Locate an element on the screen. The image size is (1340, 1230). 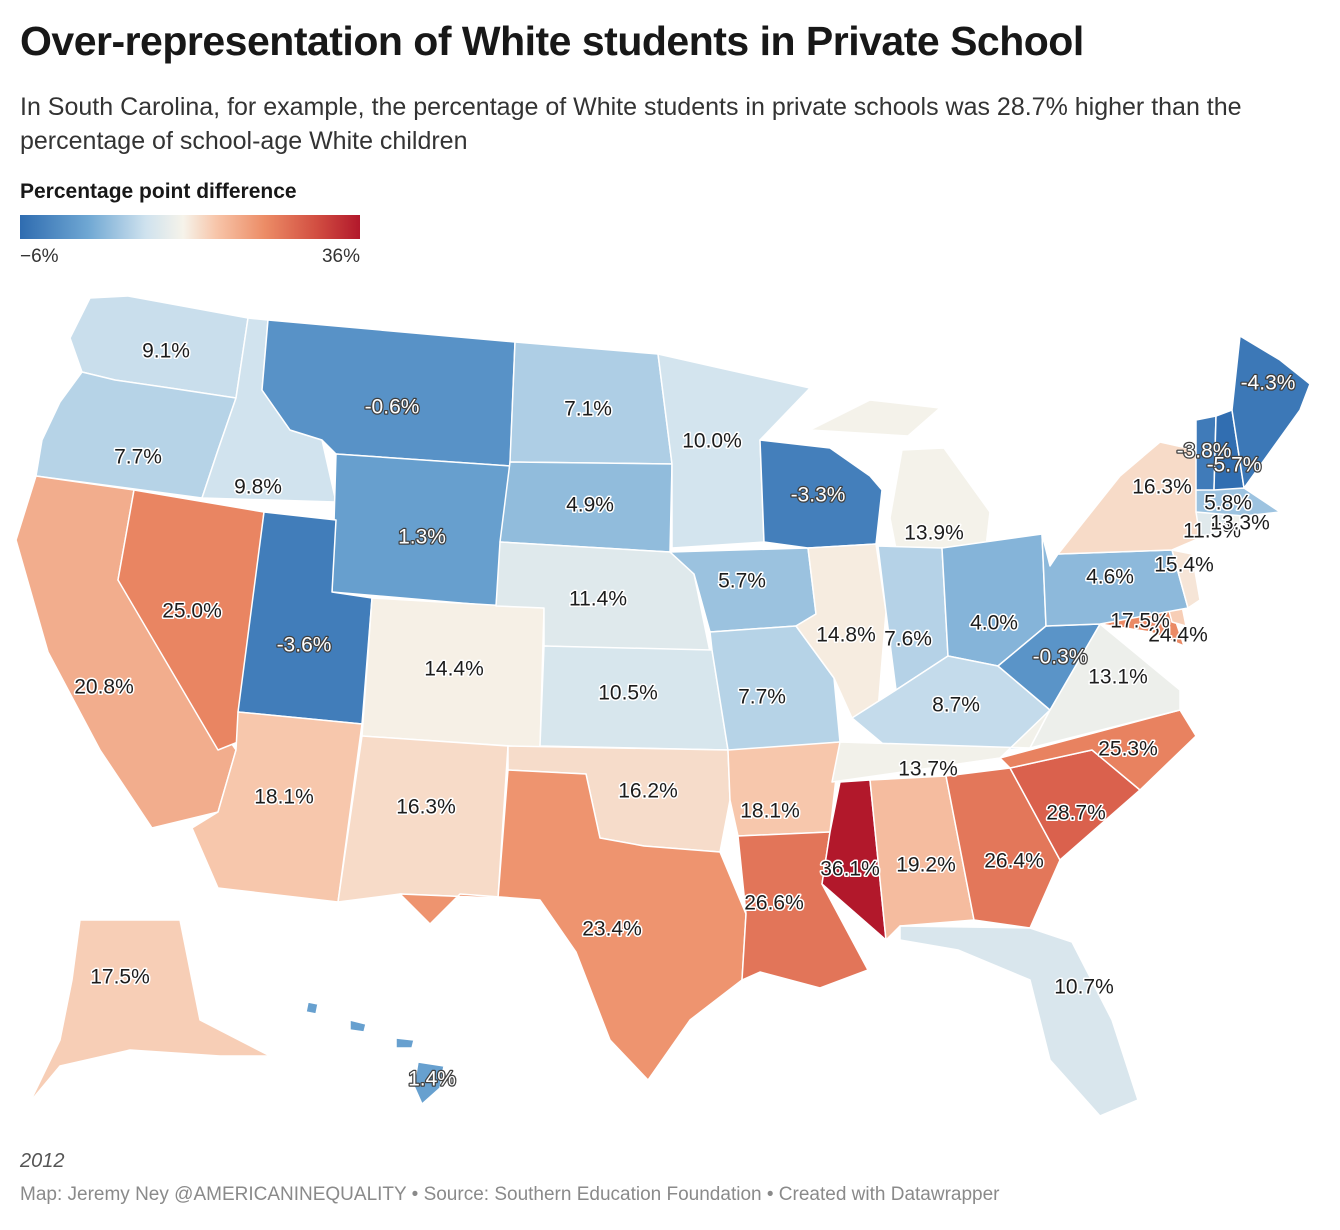
state-maine is located at coordinates (1271, 412).